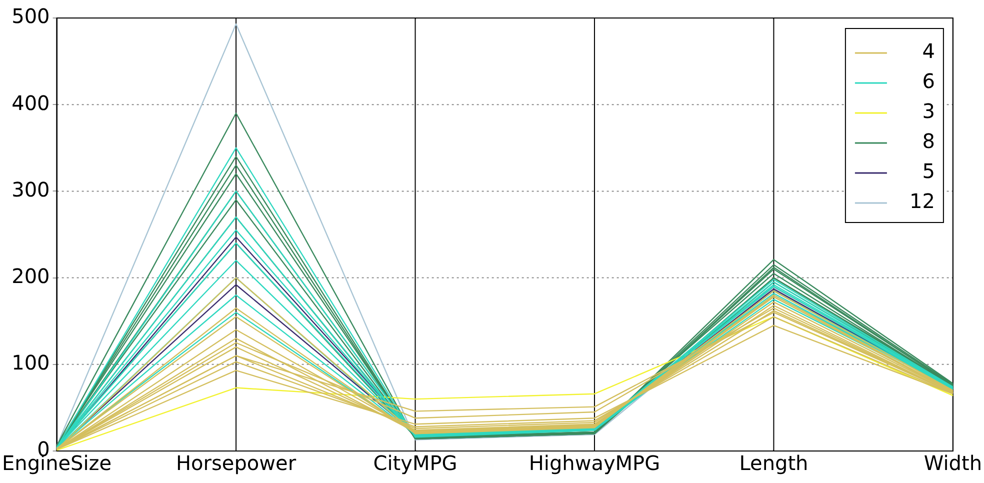 The width and height of the screenshot is (984, 483). What do you see at coordinates (922, 201) in the screenshot?
I see `legend-label: 12` at bounding box center [922, 201].